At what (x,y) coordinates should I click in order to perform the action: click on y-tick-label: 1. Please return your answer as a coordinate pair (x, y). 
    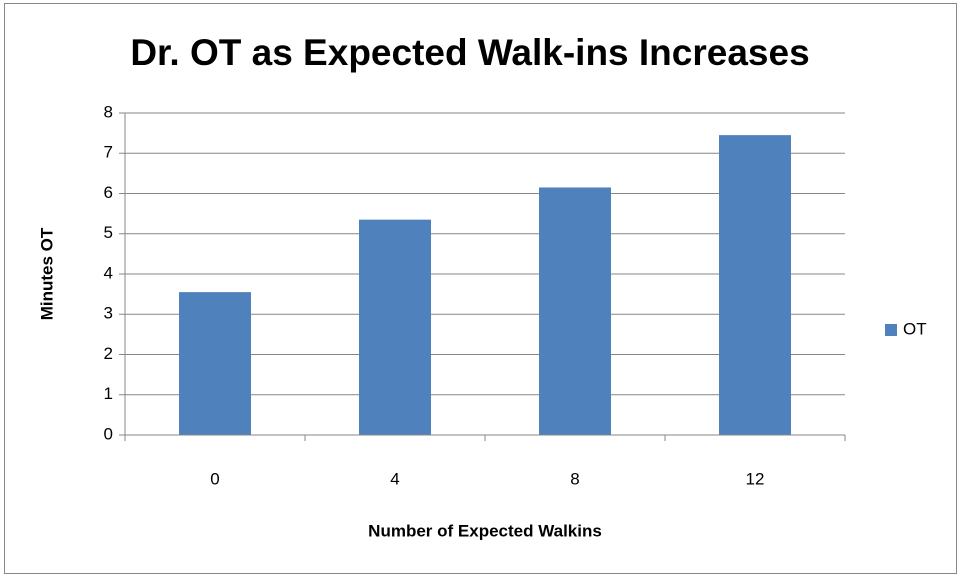
    Looking at the image, I should click on (108, 393).